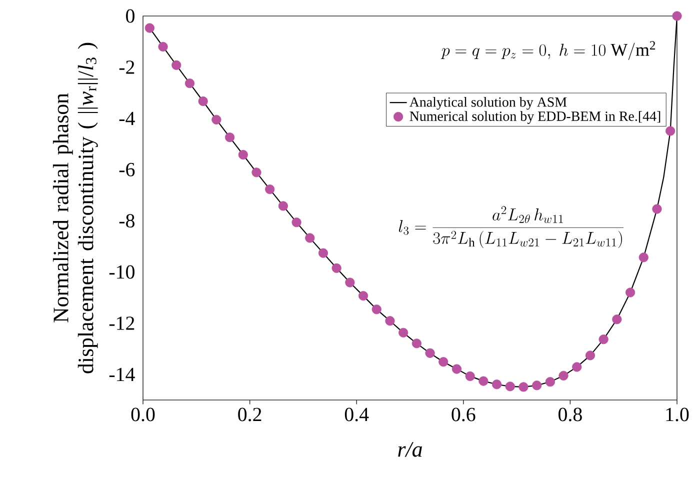 Image resolution: width=693 pixels, height=488 pixels. I want to click on x-axis-title: r/a, so click(410, 449).